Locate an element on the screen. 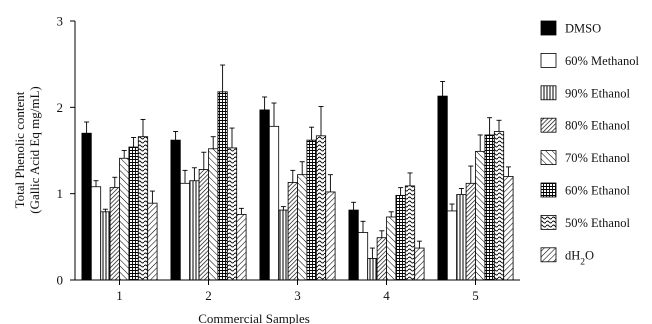 The height and width of the screenshot is (324, 652). legend-item-3: 80% Ethanol is located at coordinates (585, 125).